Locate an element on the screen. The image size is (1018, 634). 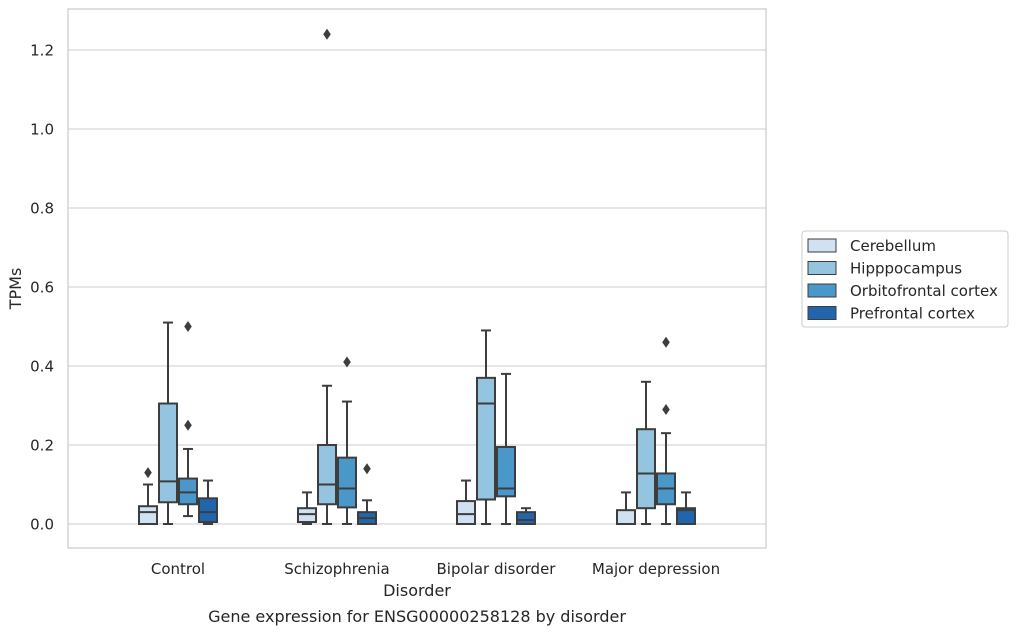
x-axis-label: Disorder is located at coordinates (417, 590).